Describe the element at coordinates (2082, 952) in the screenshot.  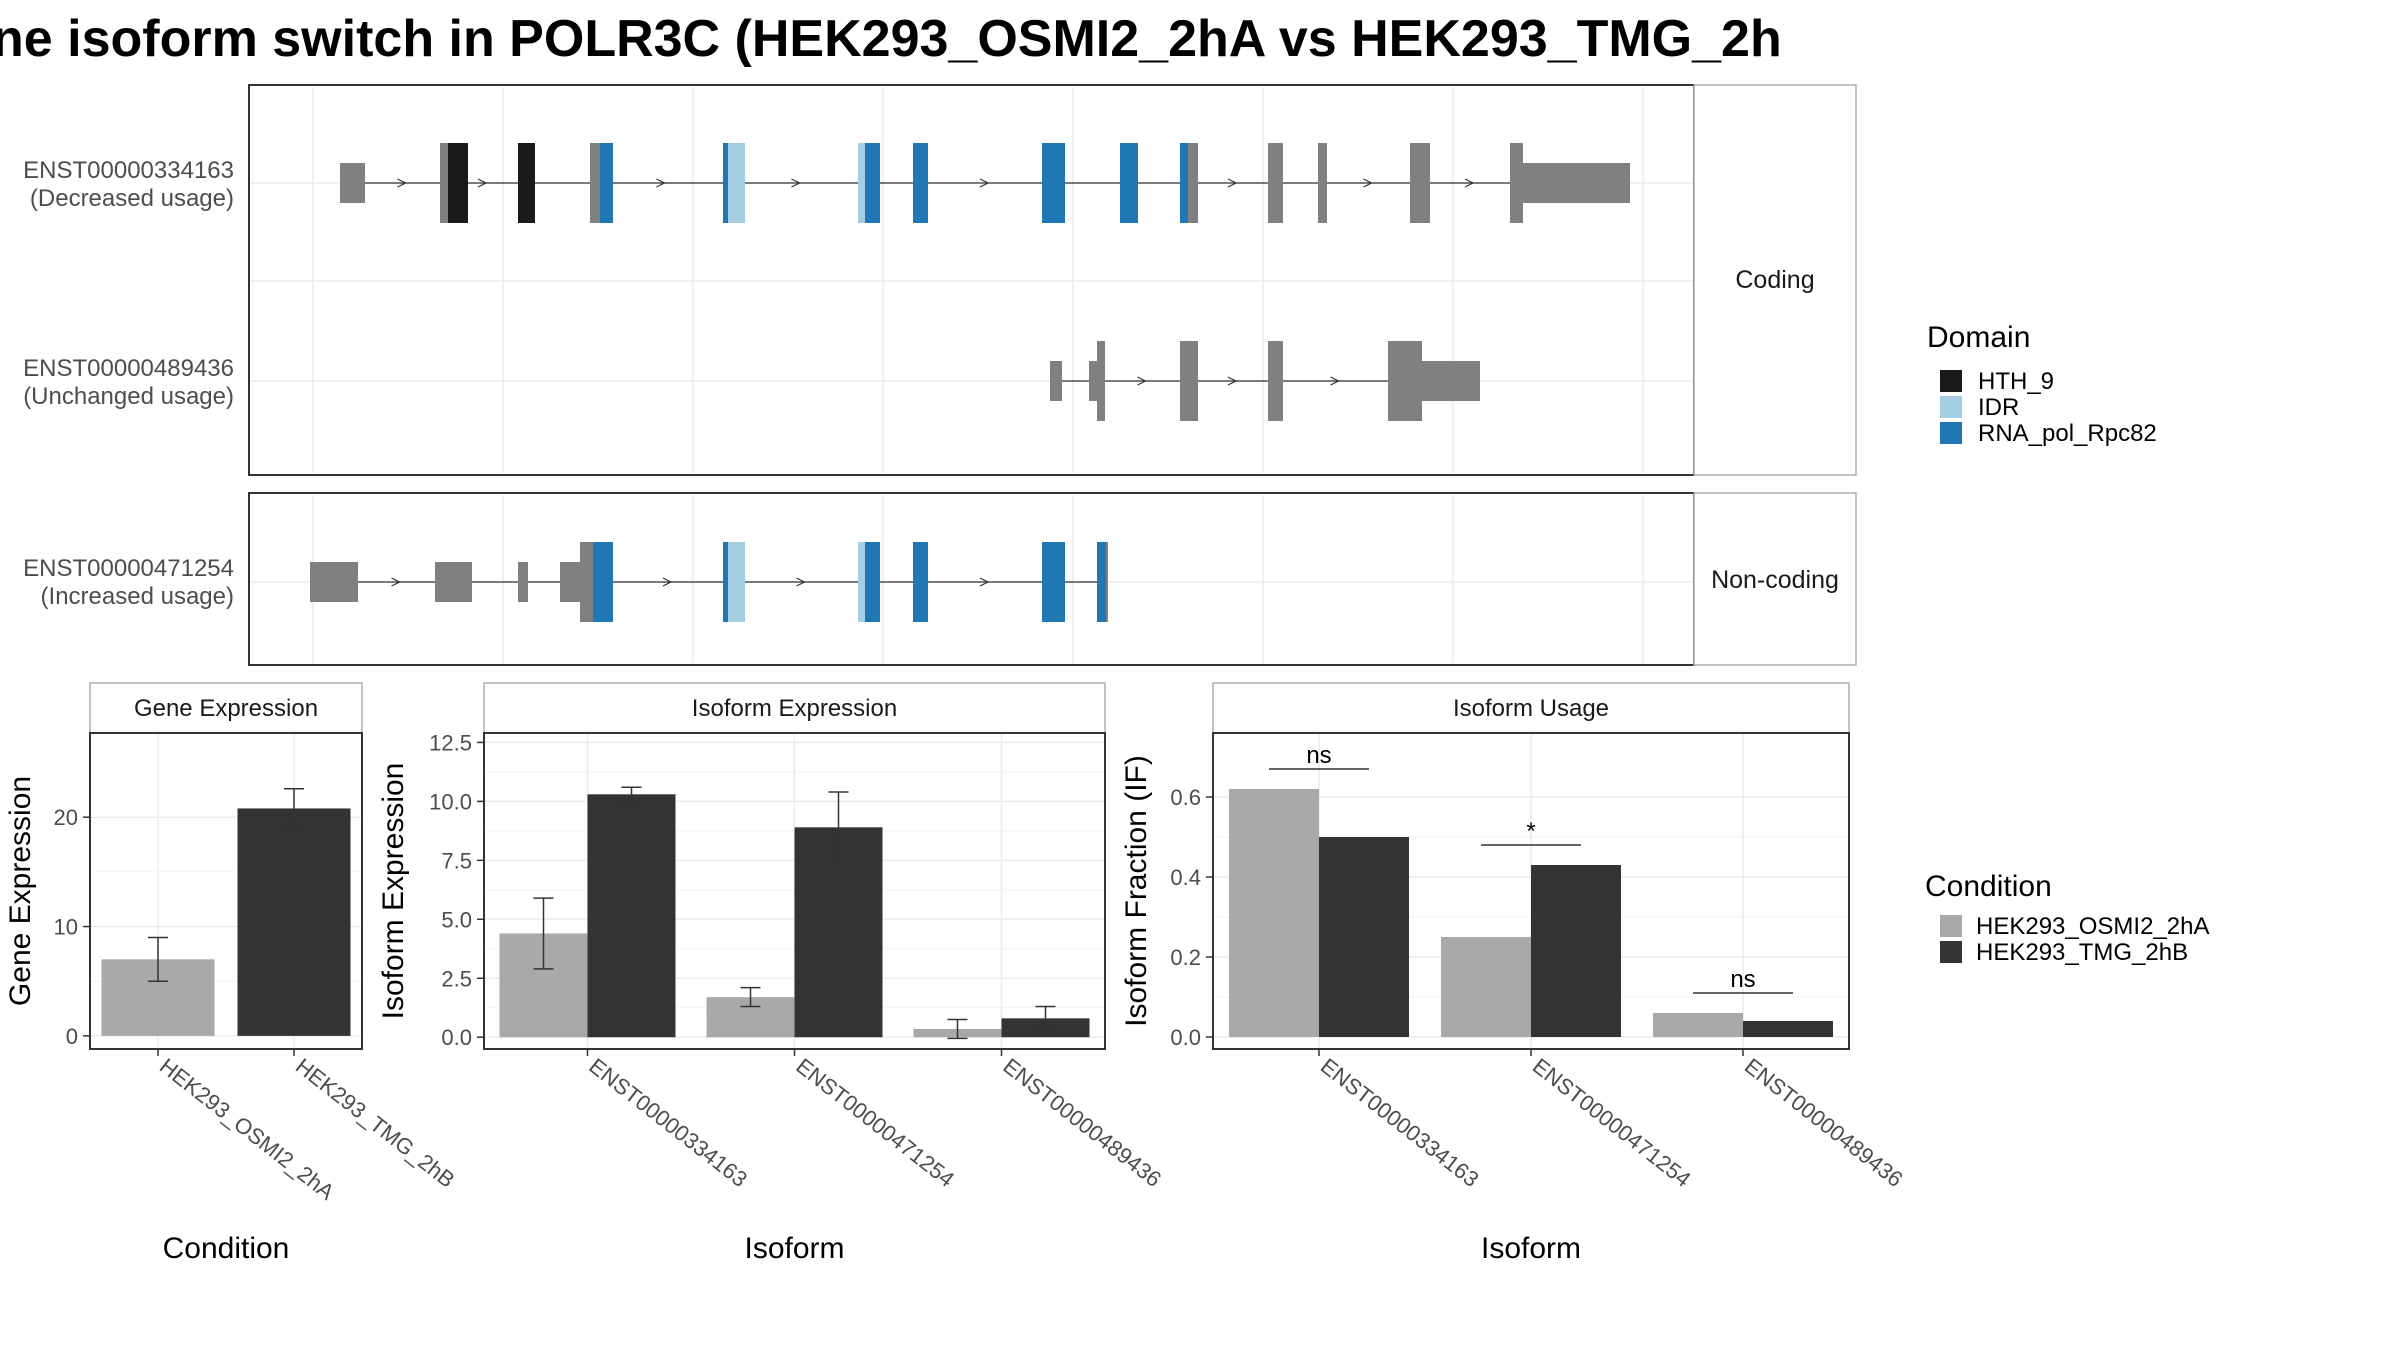
I see `condition-legend-label: HEK293_TMG_2hB` at that location.